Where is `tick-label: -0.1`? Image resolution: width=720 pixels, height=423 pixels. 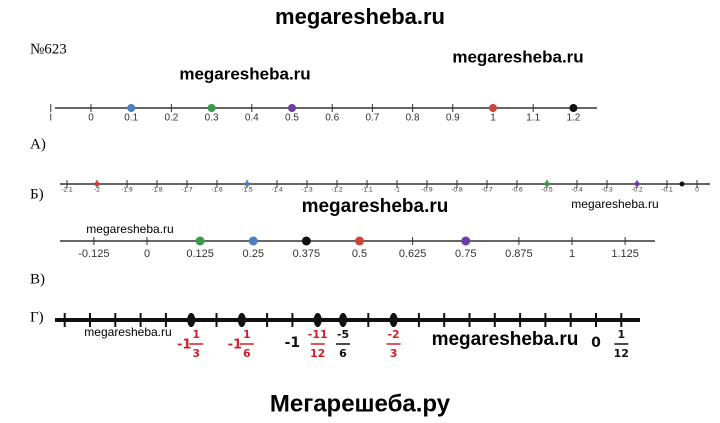
tick-label: -0.1 is located at coordinates (667, 190).